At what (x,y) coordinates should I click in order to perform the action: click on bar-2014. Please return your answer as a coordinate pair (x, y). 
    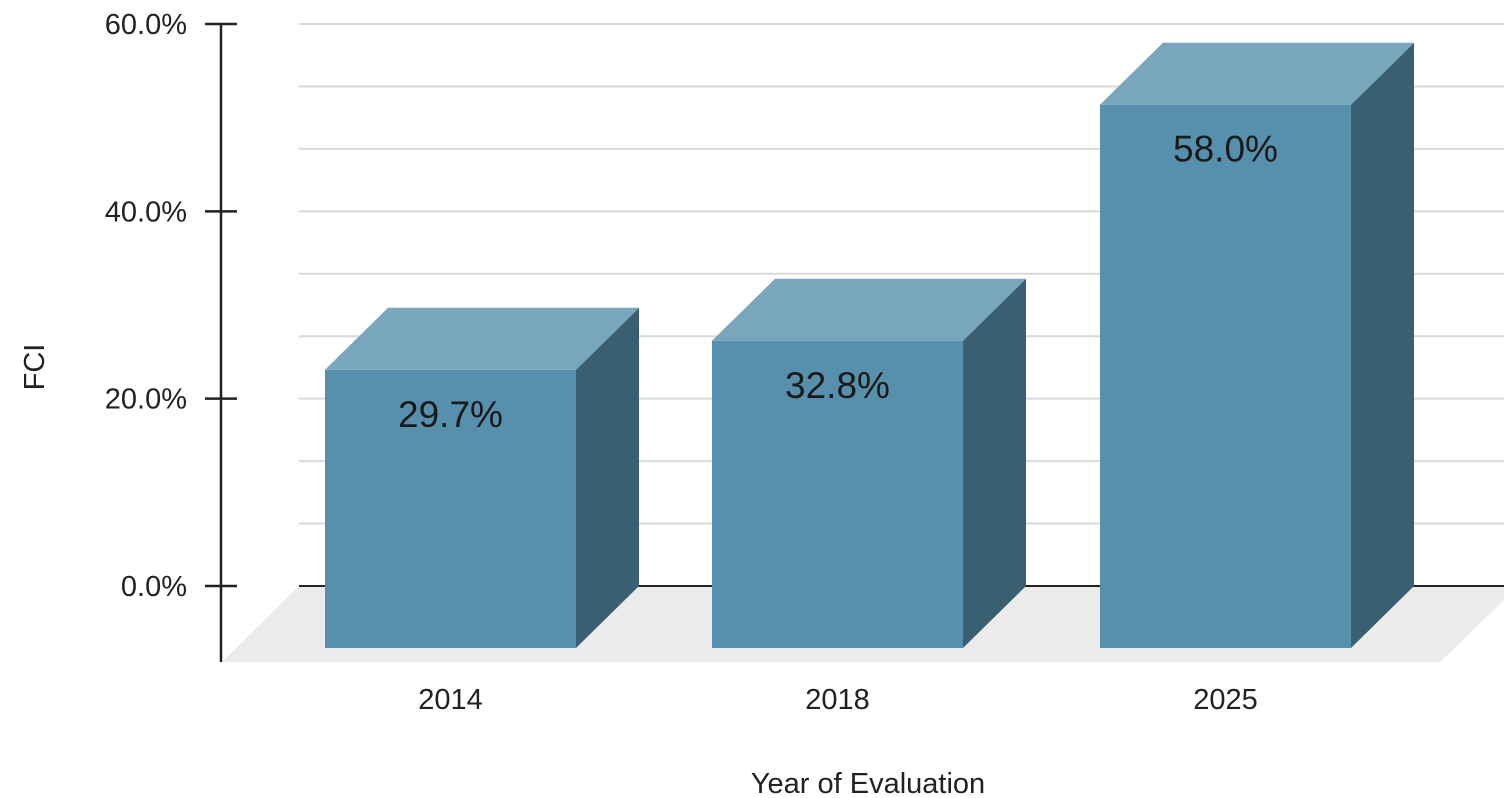
    Looking at the image, I should click on (482, 477).